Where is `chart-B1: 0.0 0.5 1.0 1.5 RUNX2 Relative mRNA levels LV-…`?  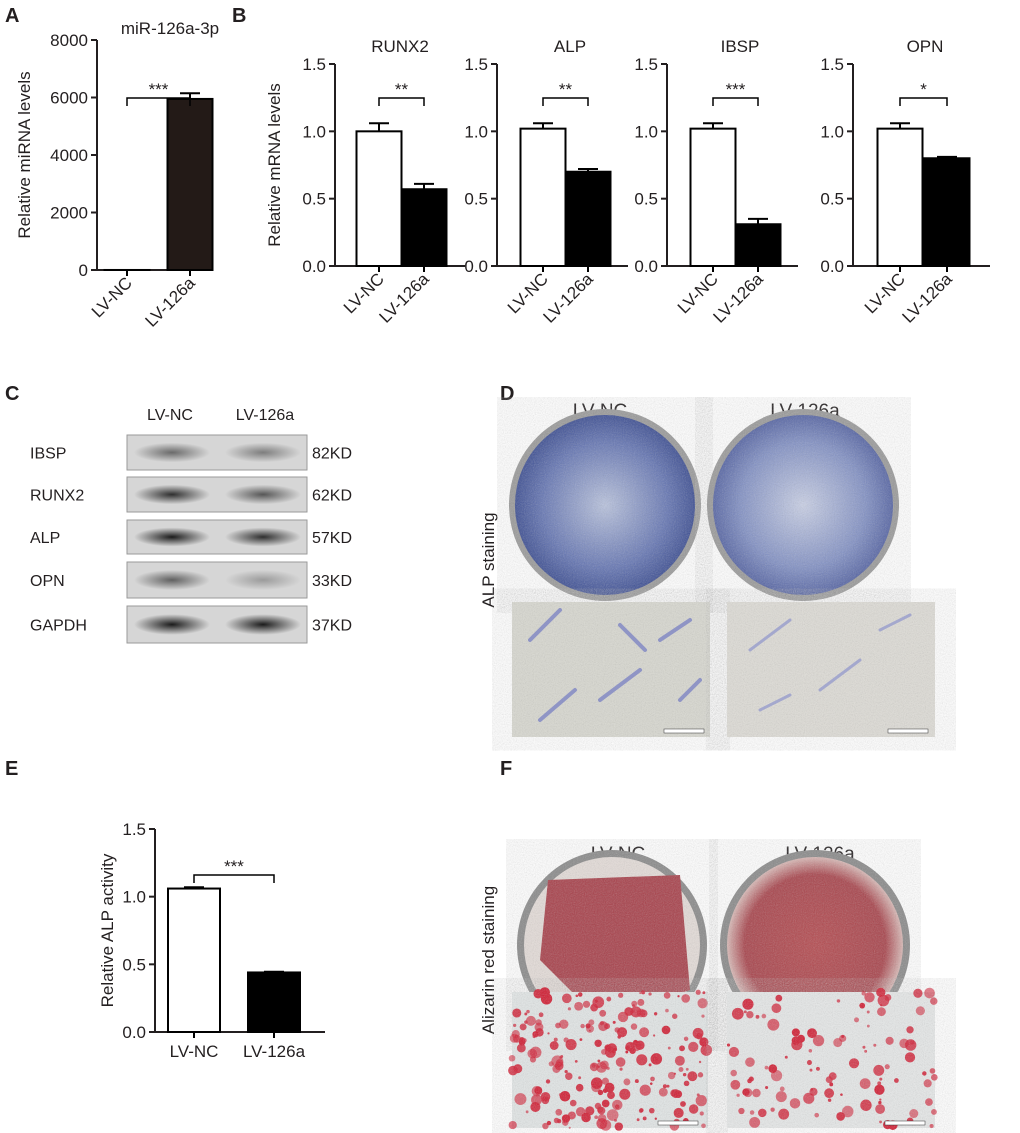
chart-B1: 0.0 0.5 1.0 1.5 RUNX2 Relative mRNA levels LV-… is located at coordinates (365, 182).